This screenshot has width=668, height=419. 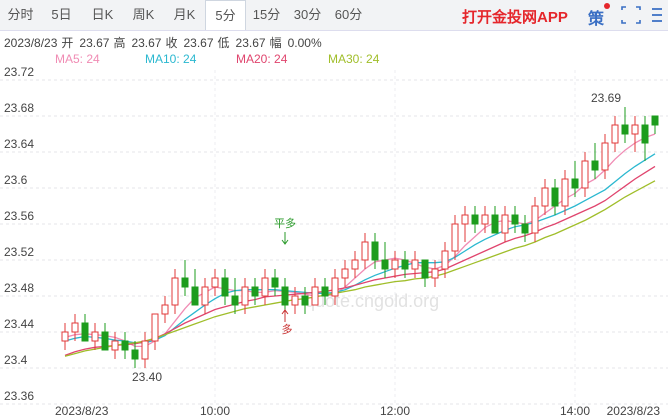 I want to click on info-text: 0.00%, so click(x=305, y=43).